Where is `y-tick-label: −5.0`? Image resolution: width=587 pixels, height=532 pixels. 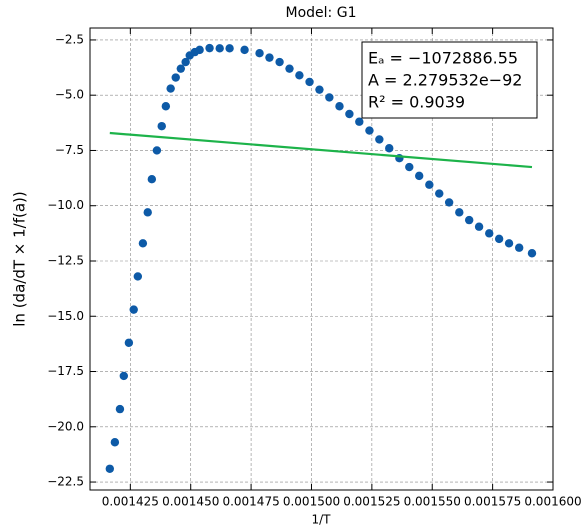 y-tick-label: −5.0 is located at coordinates (69, 95).